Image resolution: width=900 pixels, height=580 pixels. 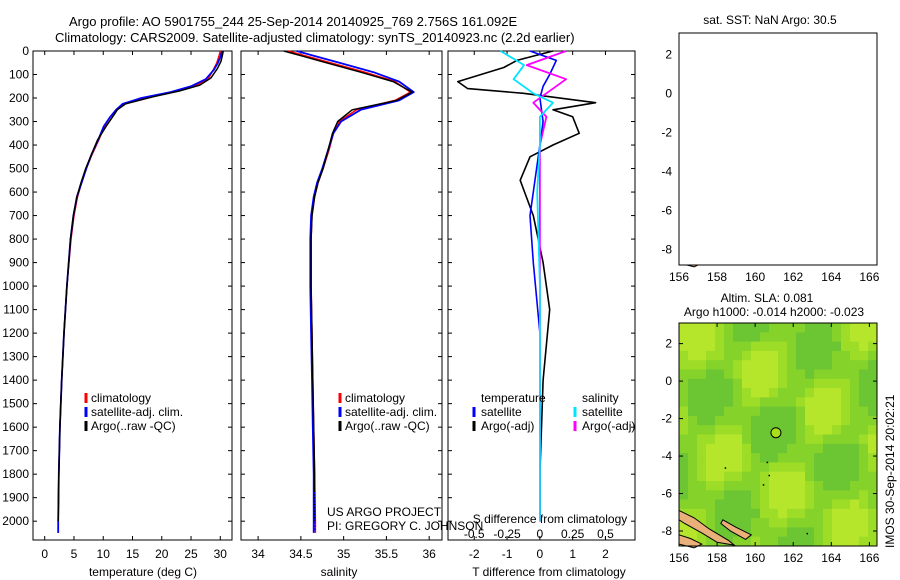 I want to click on depth-tick-label: 400, so click(x=19, y=145).